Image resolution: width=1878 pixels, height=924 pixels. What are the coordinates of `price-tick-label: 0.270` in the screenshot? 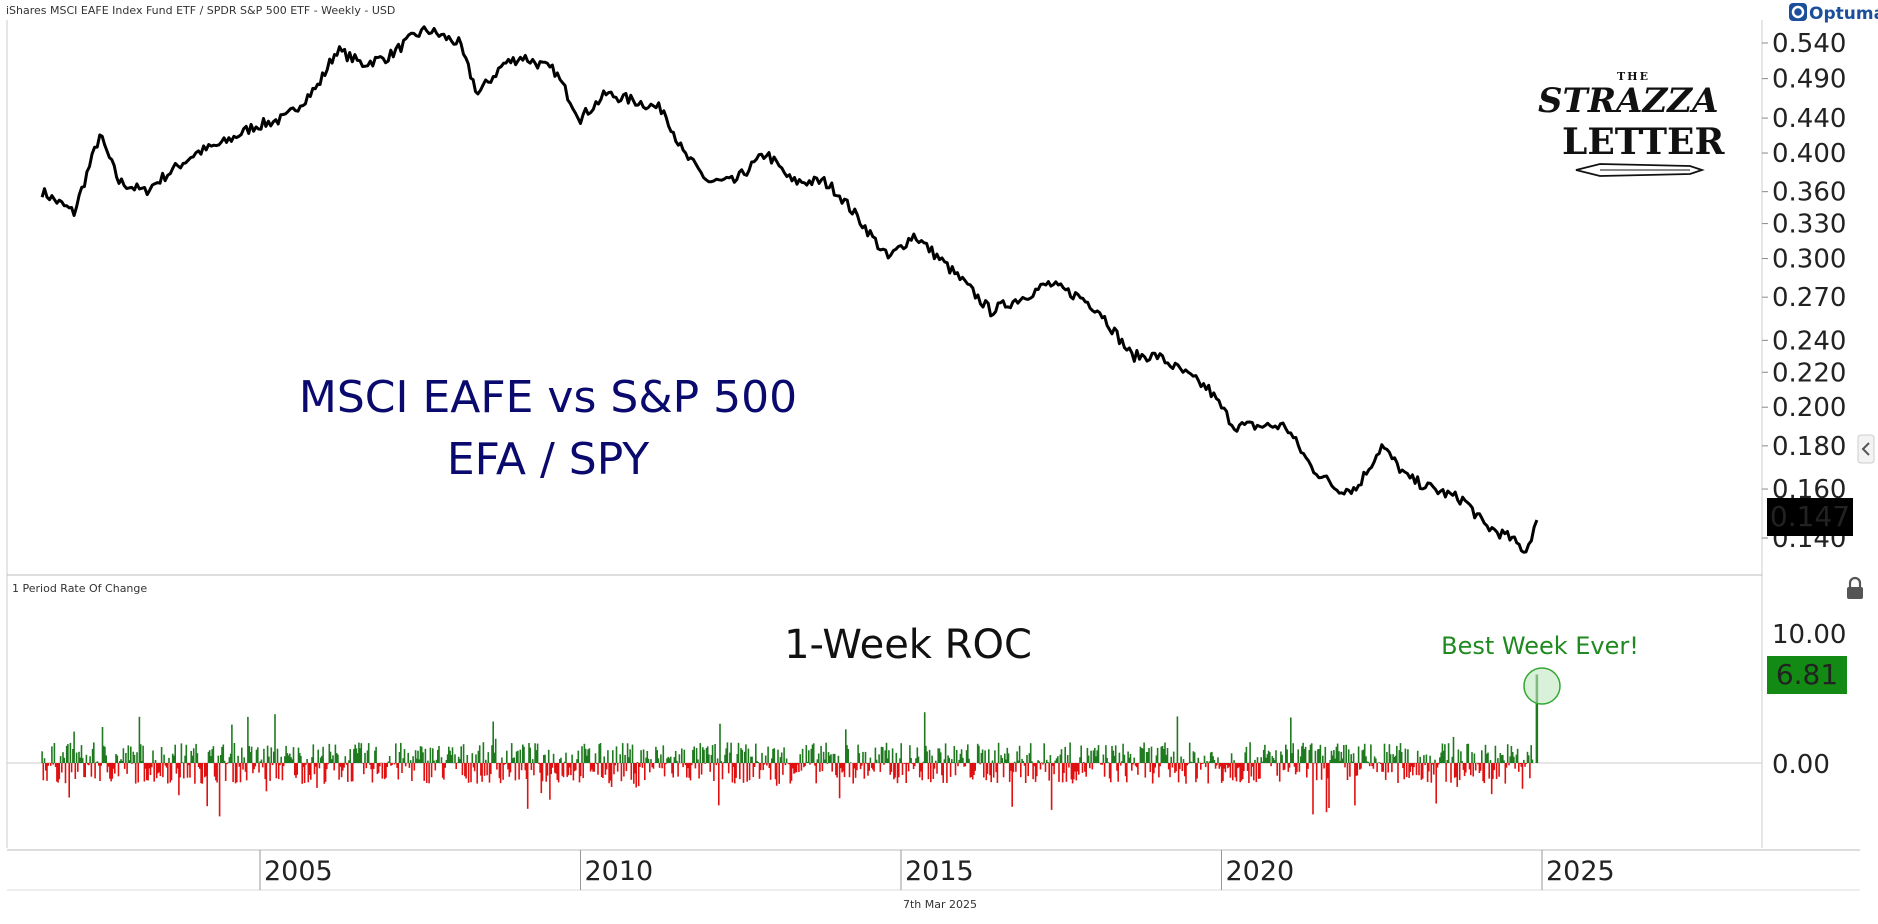 It's located at (1809, 298).